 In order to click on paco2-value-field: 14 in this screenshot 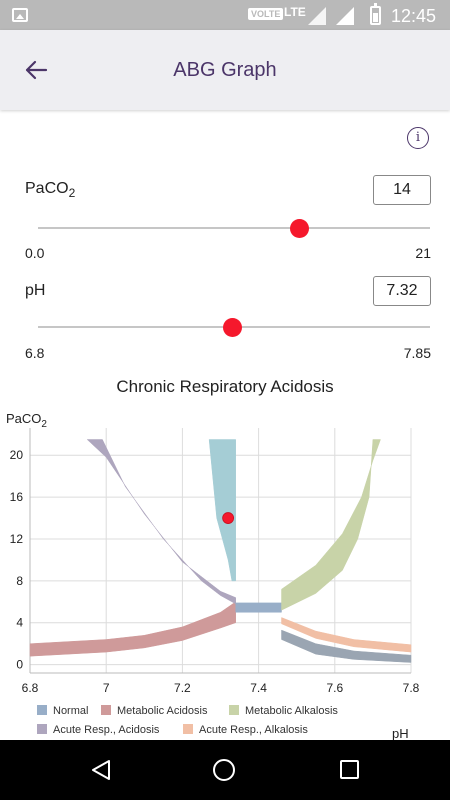, I will do `click(402, 190)`.